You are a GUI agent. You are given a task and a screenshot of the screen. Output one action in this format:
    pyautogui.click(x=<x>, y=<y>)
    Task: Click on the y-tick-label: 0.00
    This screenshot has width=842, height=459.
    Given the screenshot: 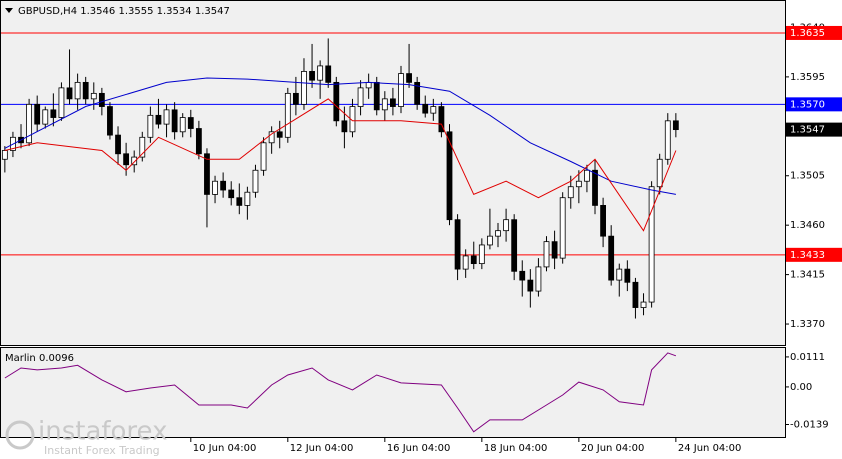 What is the action you would take?
    pyautogui.click(x=801, y=387)
    